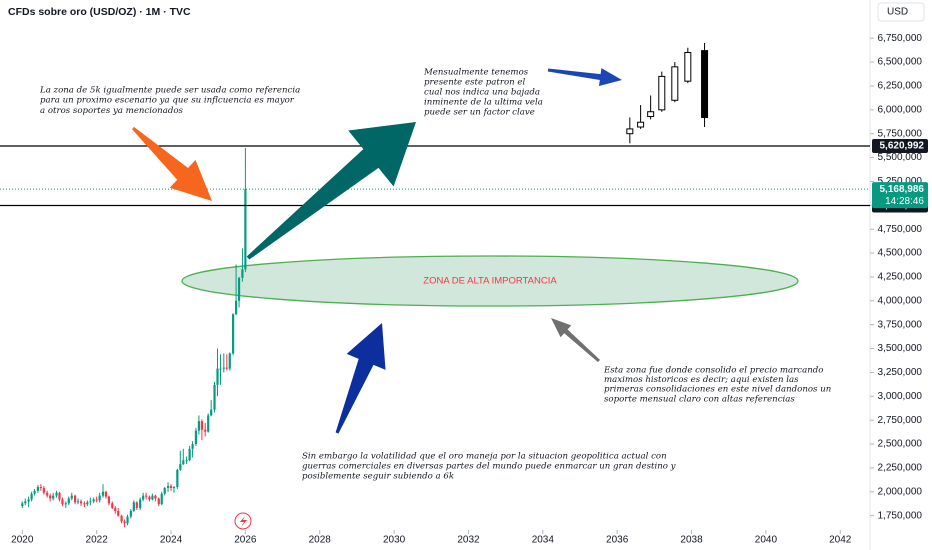 This screenshot has height=550, width=932. What do you see at coordinates (245, 540) in the screenshot?
I see `x-tick-label: 2026` at bounding box center [245, 540].